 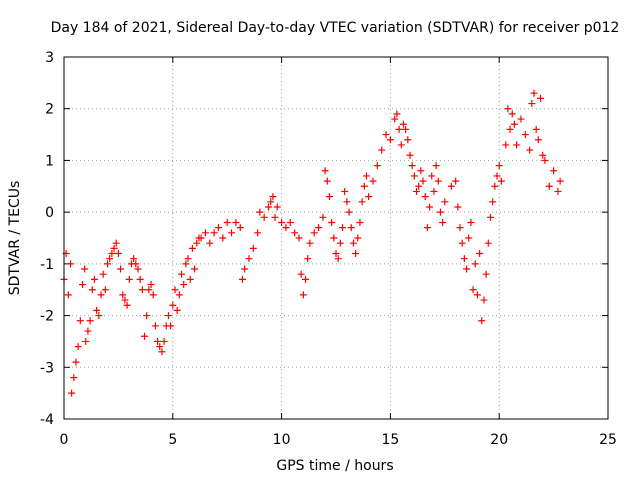 I want to click on x-axis-label: GPS time / hours, so click(x=334, y=466).